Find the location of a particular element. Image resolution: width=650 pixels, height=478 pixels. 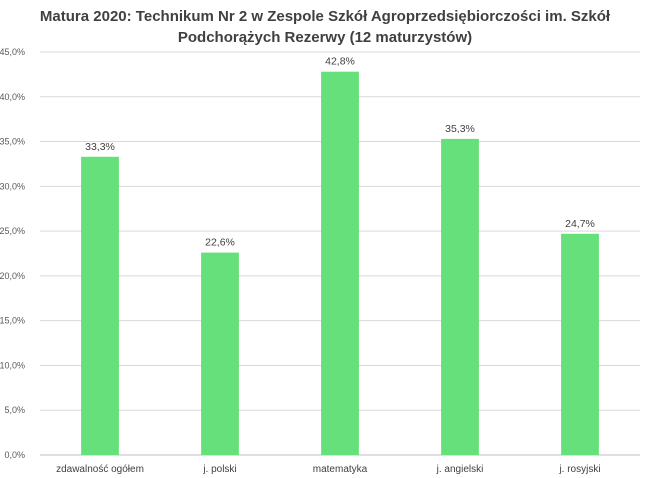

y-tick-label: 35,0% is located at coordinates (12, 142).